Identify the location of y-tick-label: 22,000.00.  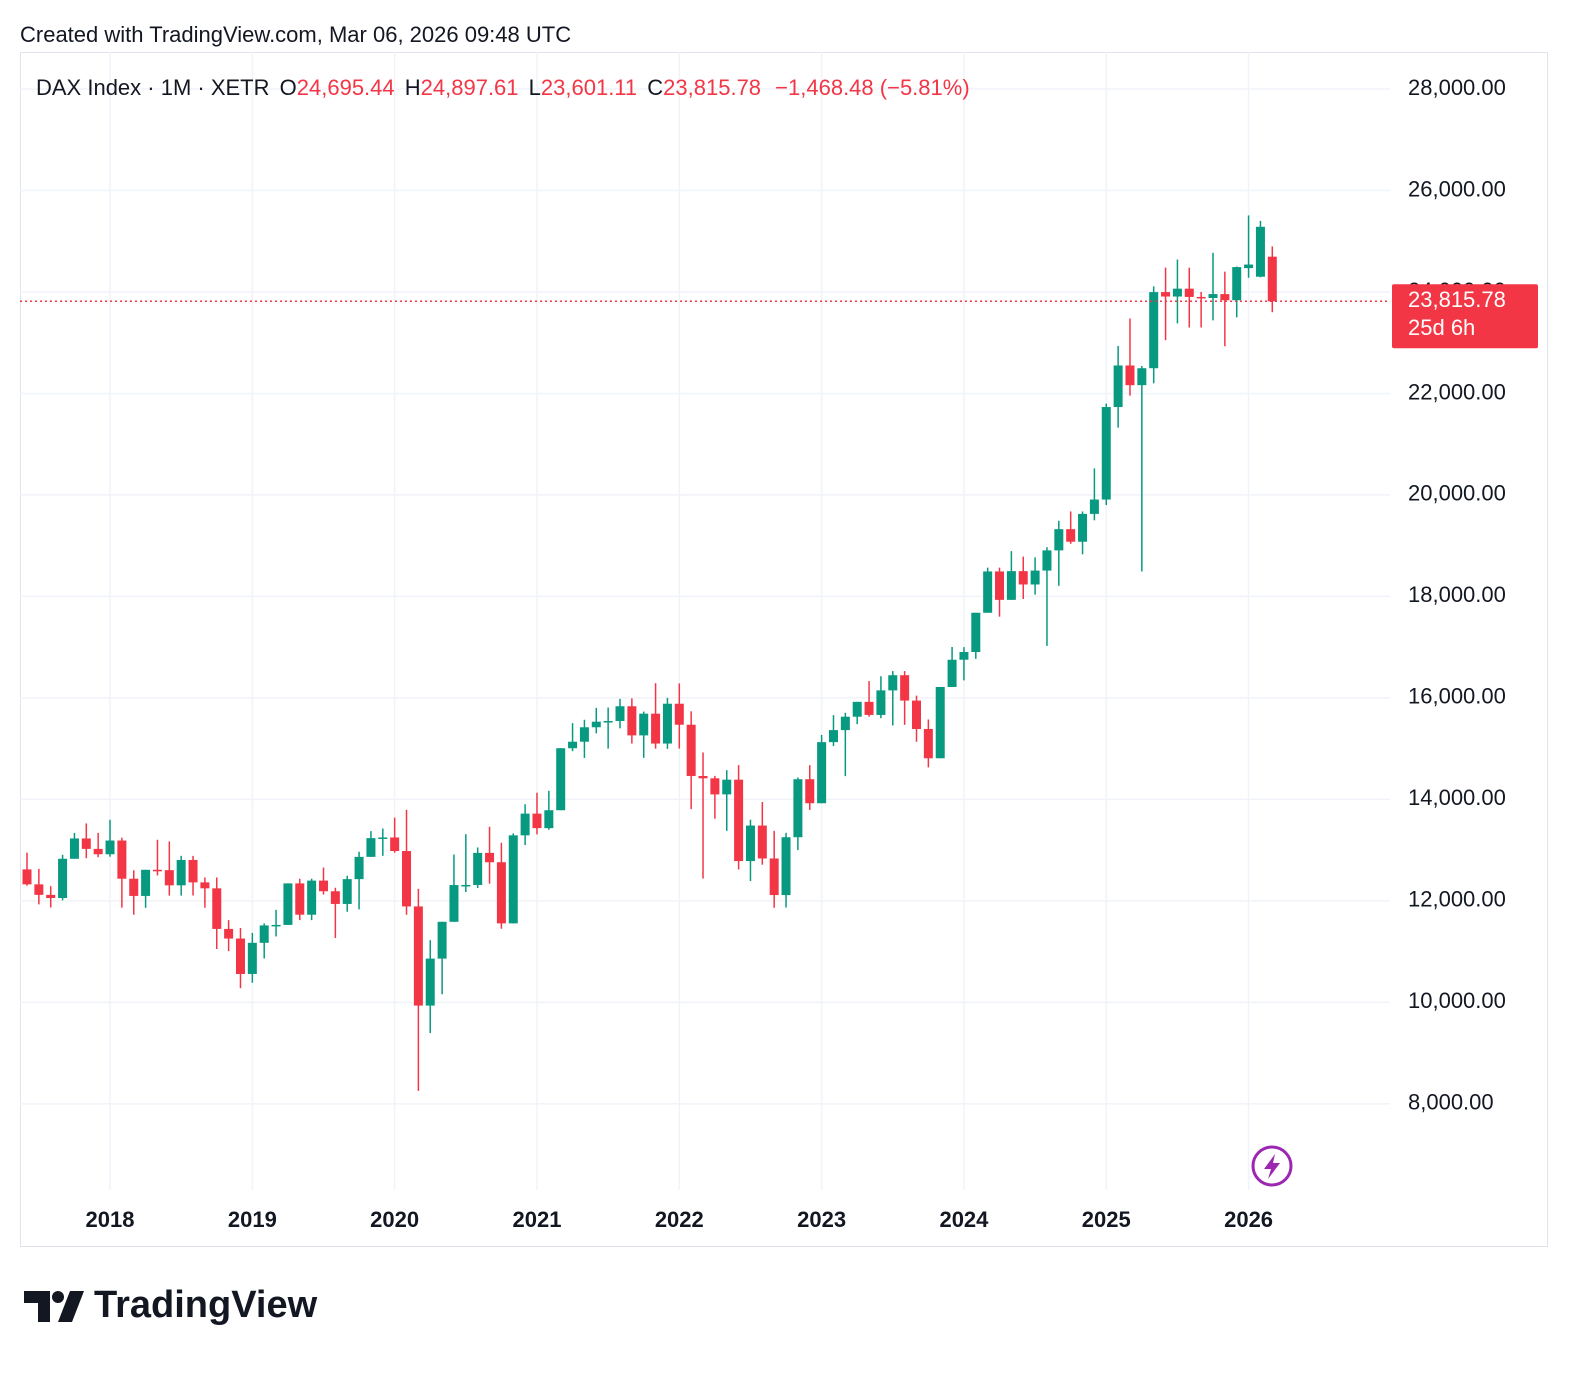
(1457, 391).